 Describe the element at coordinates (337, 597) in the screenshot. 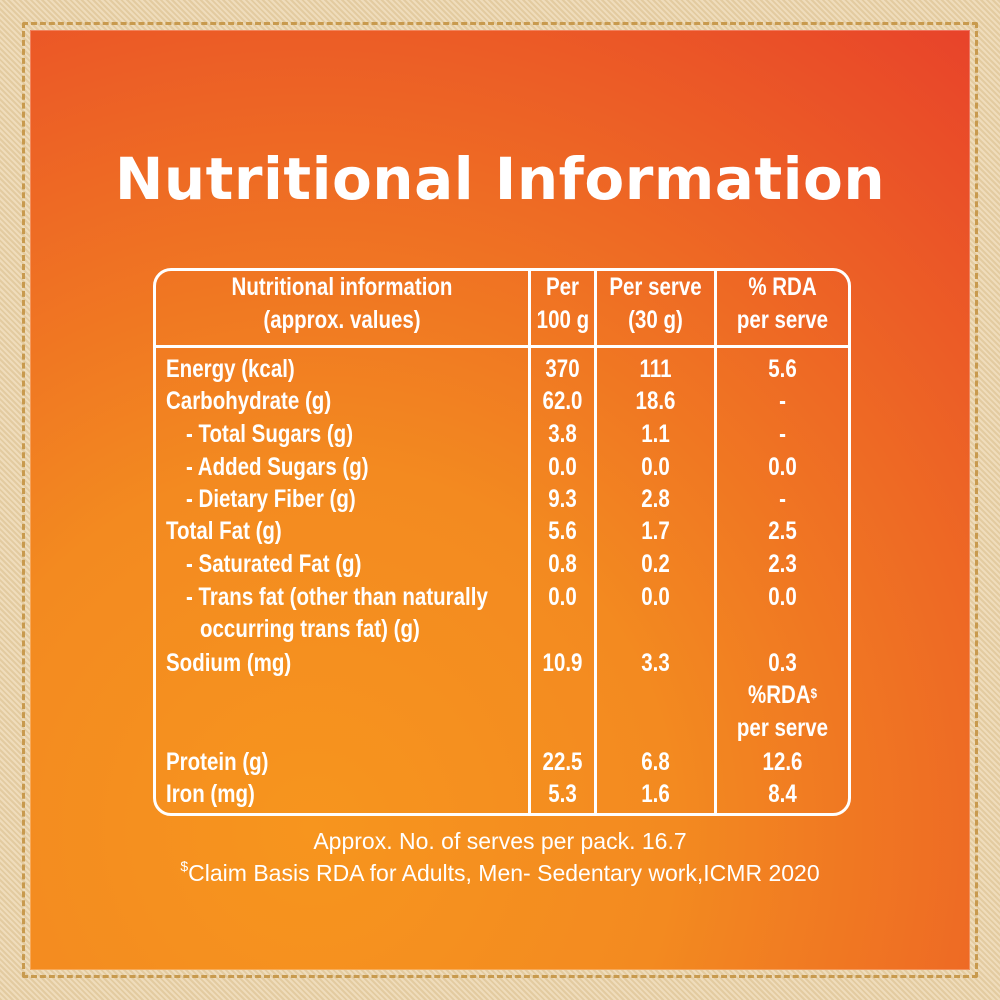

I see `row-label: - Trans fat (other than naturally` at that location.